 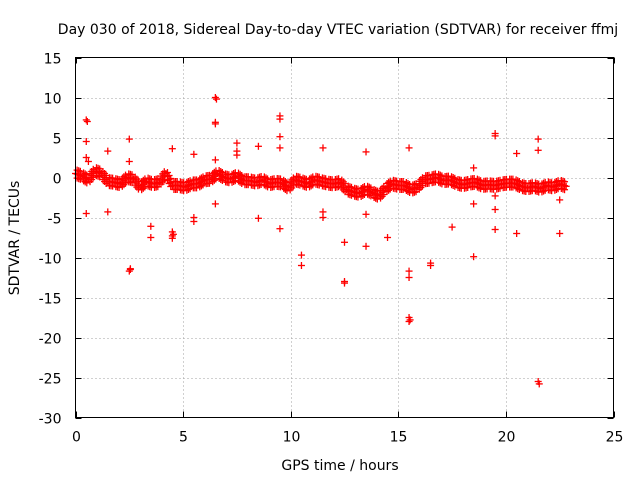 What do you see at coordinates (53, 60) in the screenshot?
I see `y-tick-label: 15` at bounding box center [53, 60].